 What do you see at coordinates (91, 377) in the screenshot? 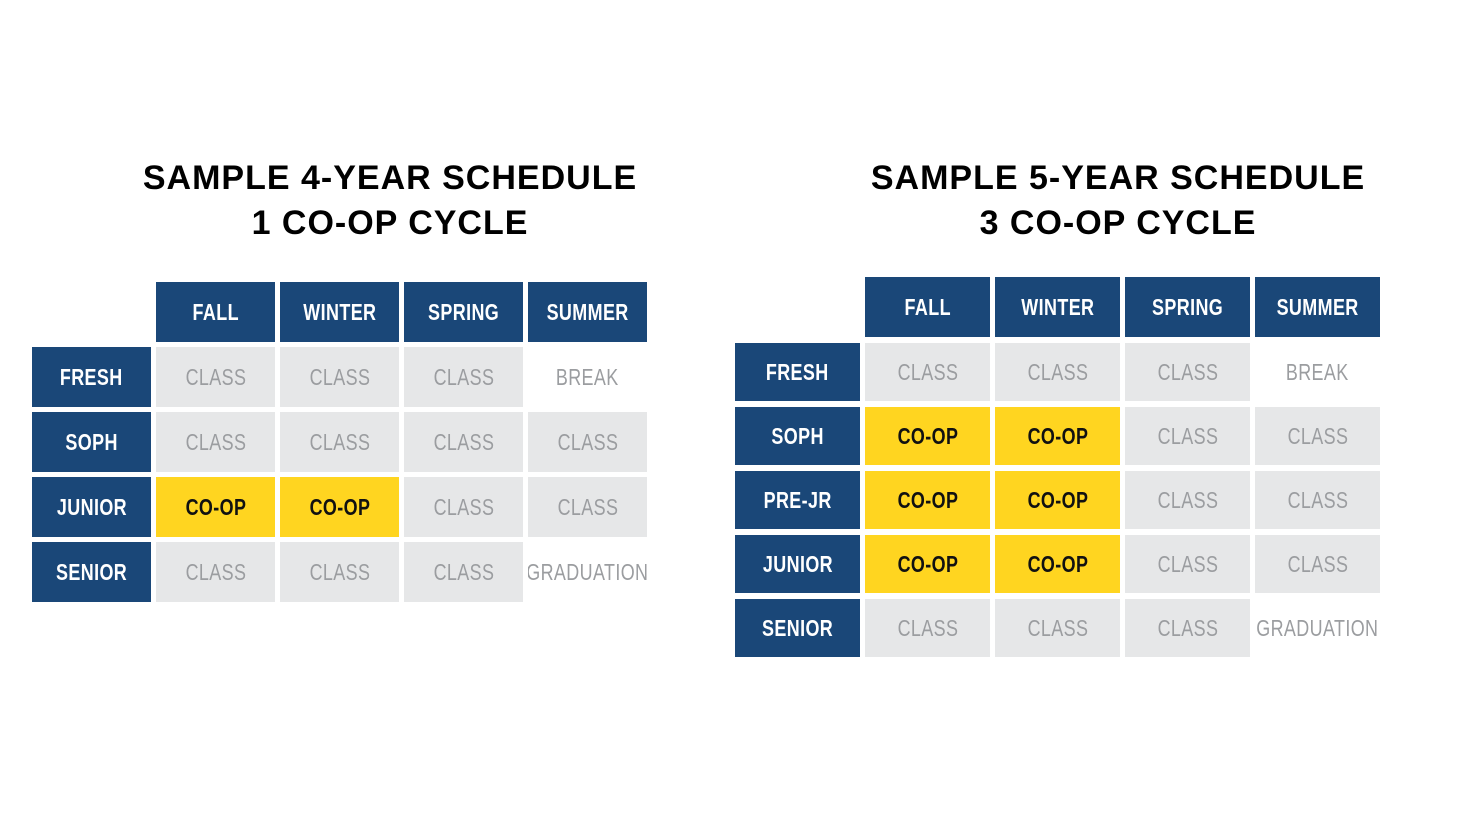
I see `four-year-row-header-fresh: FRESH` at bounding box center [91, 377].